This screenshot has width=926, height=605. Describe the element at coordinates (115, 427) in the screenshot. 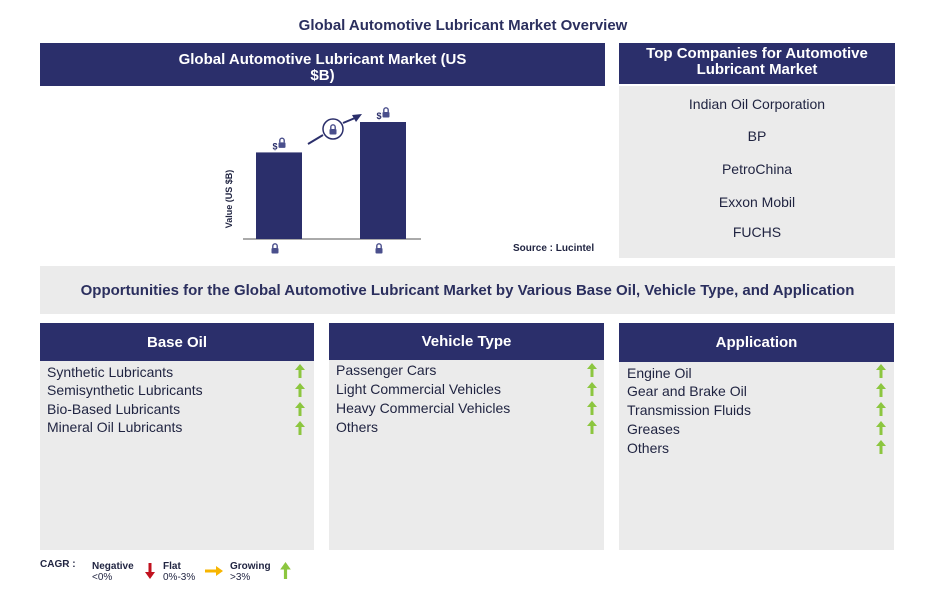

I see `list-item: Mineral Oil Lubricants` at that location.